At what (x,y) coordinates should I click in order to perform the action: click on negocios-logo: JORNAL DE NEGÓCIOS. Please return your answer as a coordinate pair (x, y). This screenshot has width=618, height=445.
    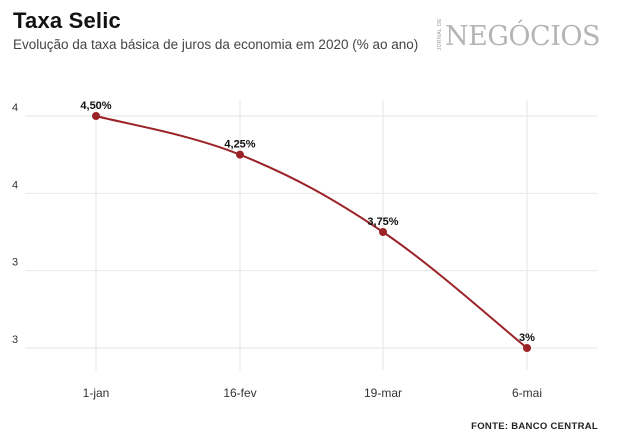
    Looking at the image, I should click on (519, 35).